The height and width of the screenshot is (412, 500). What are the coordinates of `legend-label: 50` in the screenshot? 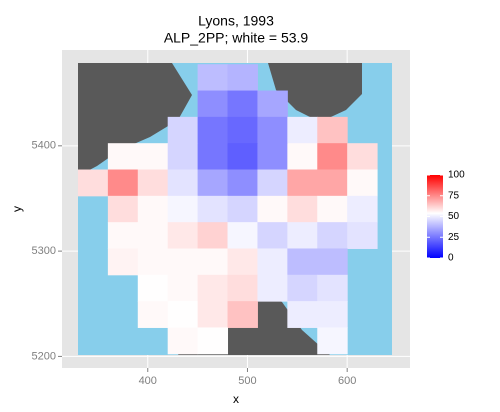 It's located at (454, 216).